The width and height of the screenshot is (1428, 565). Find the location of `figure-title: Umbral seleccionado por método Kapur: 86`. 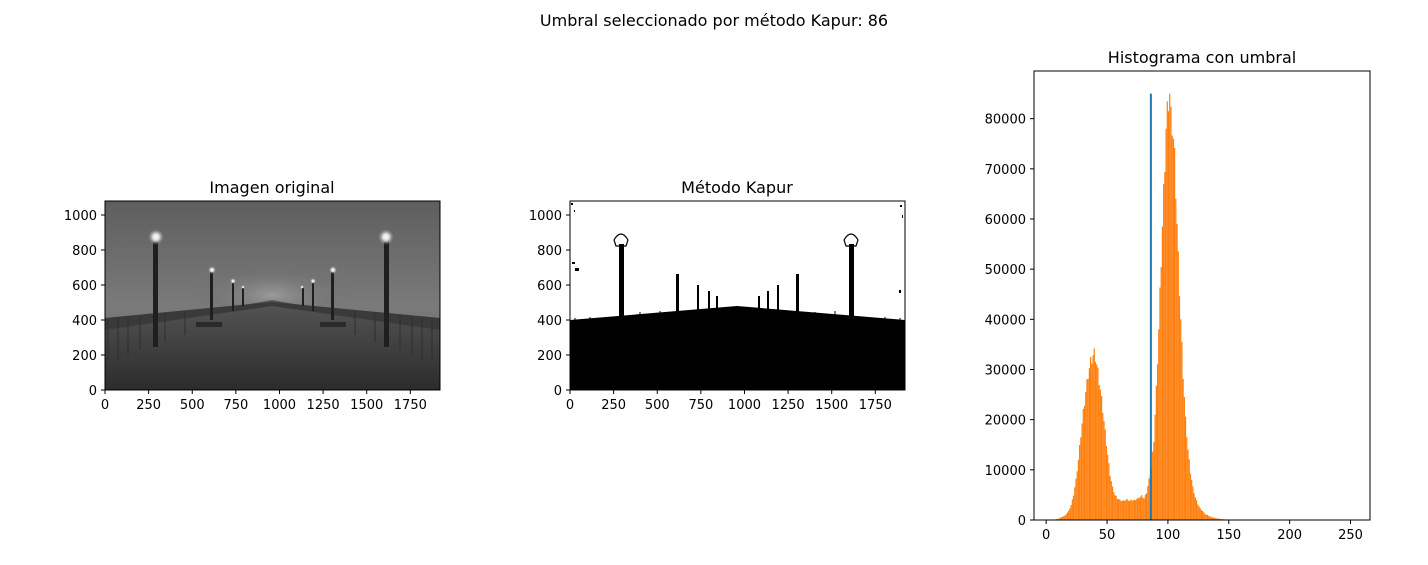

figure-title: Umbral seleccionado por método Kapur: 86 is located at coordinates (714, 20).